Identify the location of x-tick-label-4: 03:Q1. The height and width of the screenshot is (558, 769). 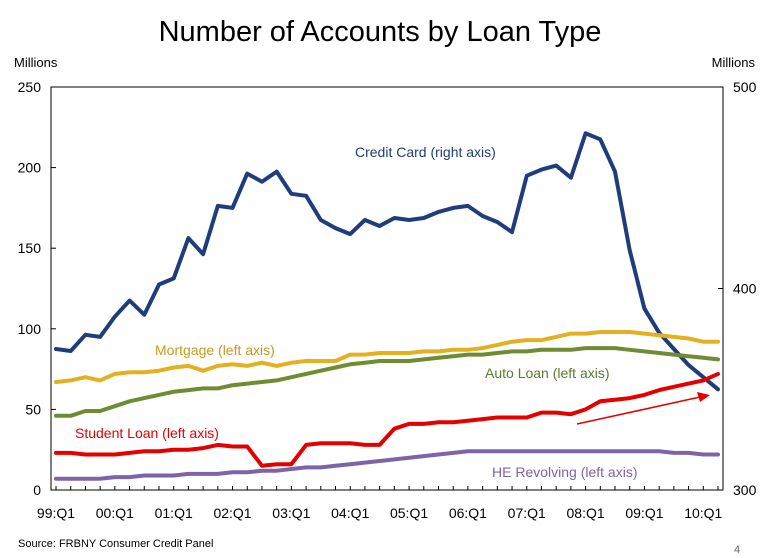
(291, 513).